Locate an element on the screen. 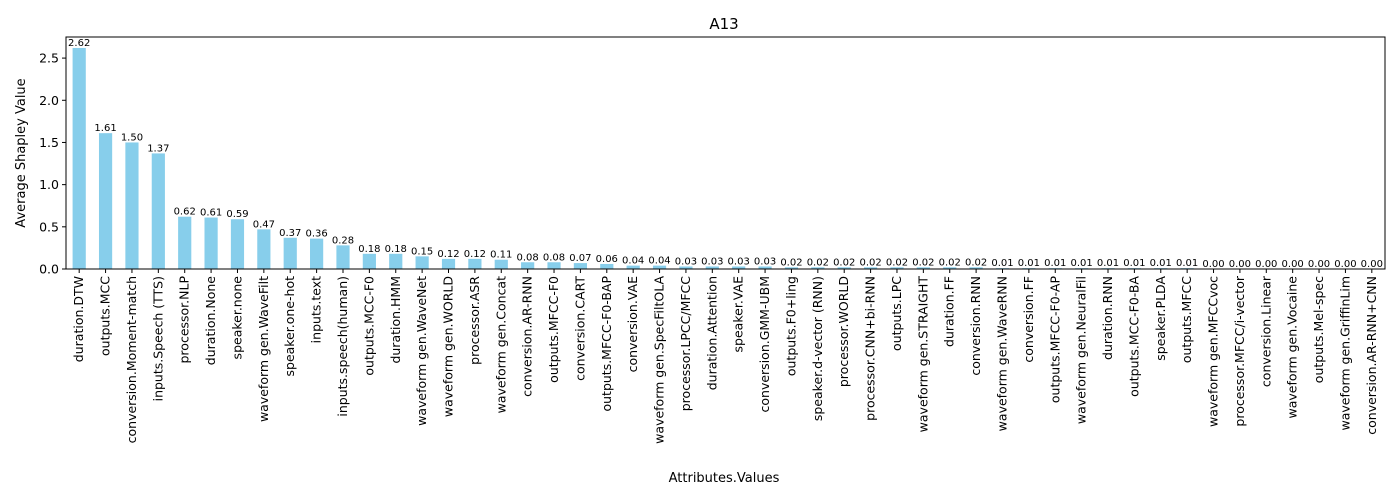  data-label: 1.61 is located at coordinates (105, 128).